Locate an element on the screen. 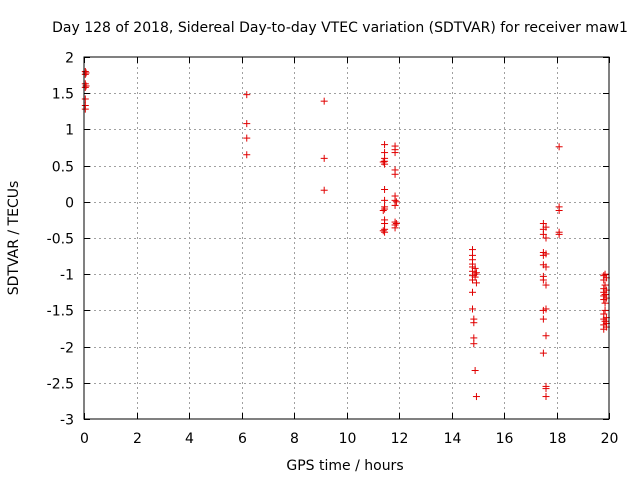  y-tick-label: -2 is located at coordinates (67, 349).